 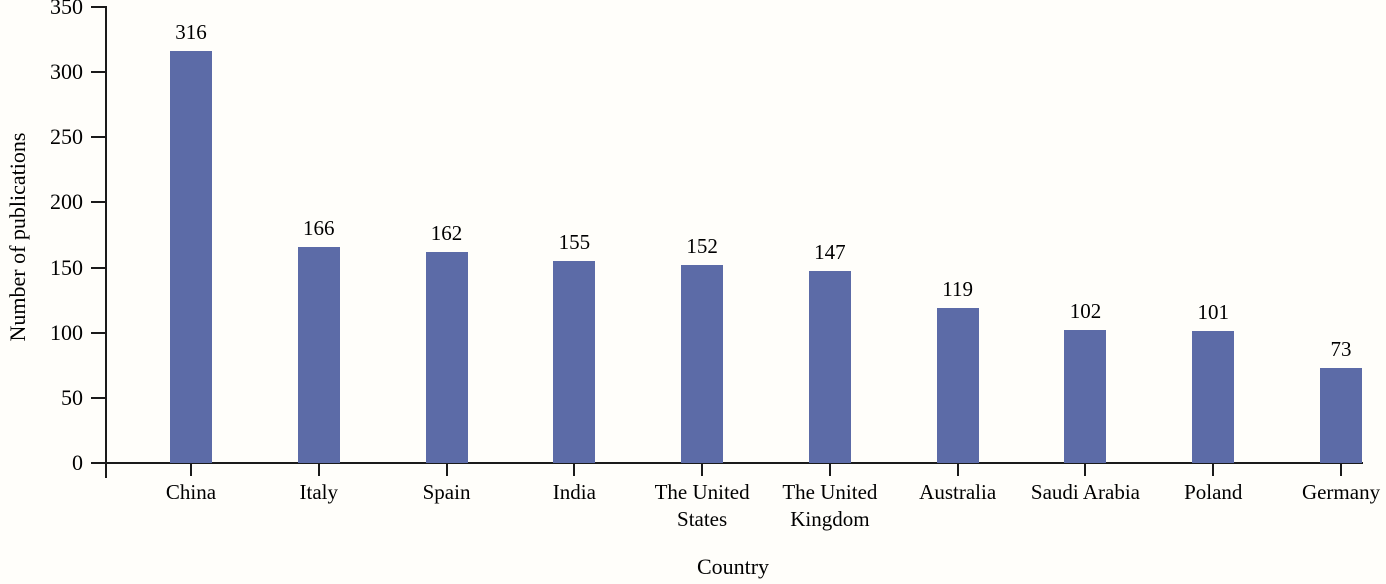 I want to click on y-tick-label: 350, so click(x=66, y=9).